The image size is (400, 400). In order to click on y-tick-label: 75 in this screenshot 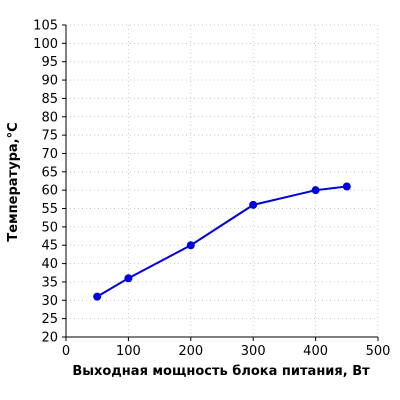, I will do `click(49, 136)`.